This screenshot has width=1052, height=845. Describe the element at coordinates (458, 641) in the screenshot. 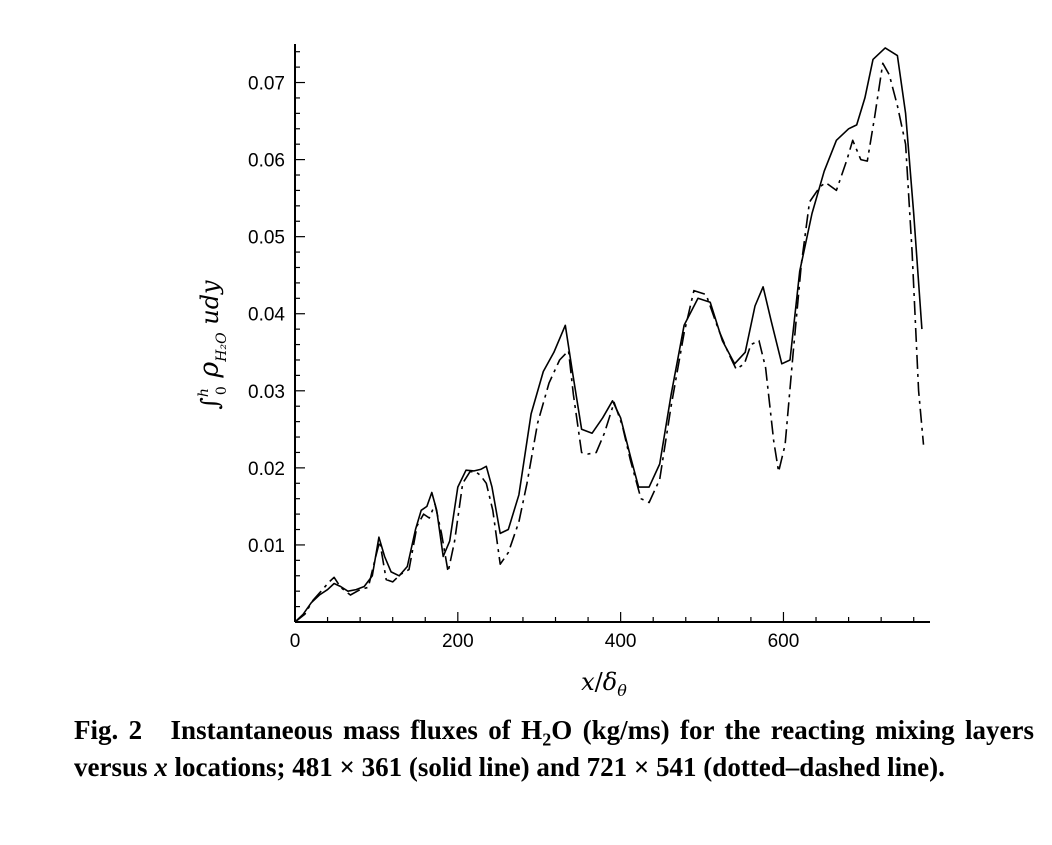

I see `x-tick-label: 200` at that location.